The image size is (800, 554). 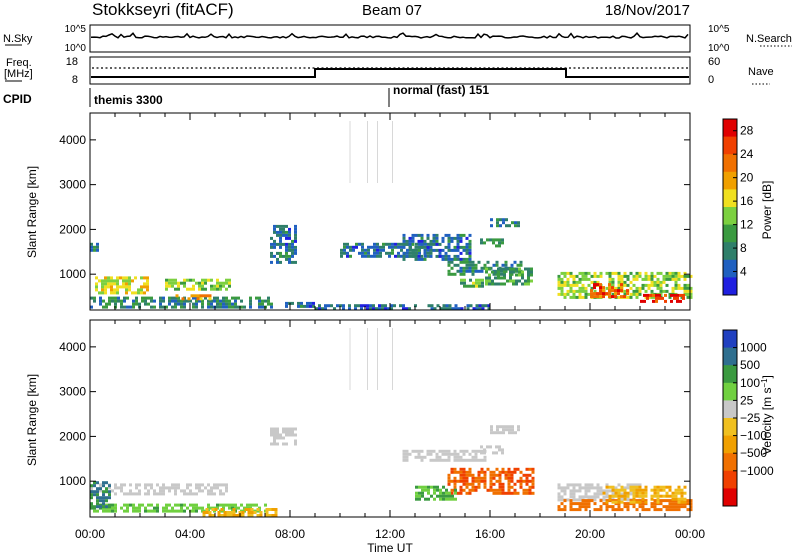 What do you see at coordinates (441, 90) in the screenshot?
I see `cpid-segment-normal: normal (fast) 151` at bounding box center [441, 90].